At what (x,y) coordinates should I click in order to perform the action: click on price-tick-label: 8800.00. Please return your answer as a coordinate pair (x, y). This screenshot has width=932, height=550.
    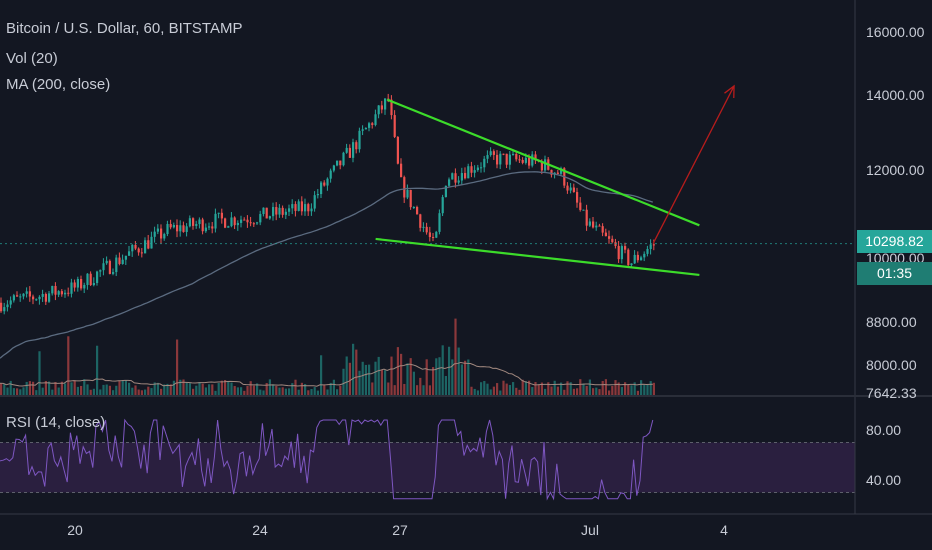
    Looking at the image, I should click on (891, 322).